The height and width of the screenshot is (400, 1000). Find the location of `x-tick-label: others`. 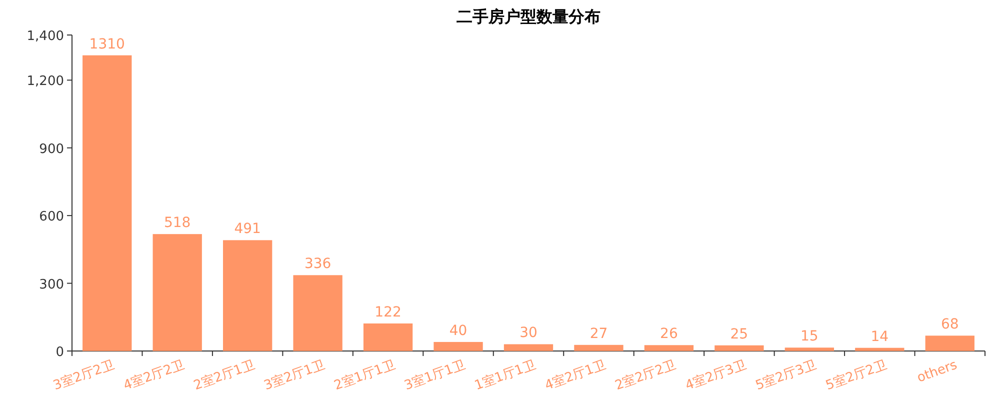

x-tick-label: others is located at coordinates (937, 372).